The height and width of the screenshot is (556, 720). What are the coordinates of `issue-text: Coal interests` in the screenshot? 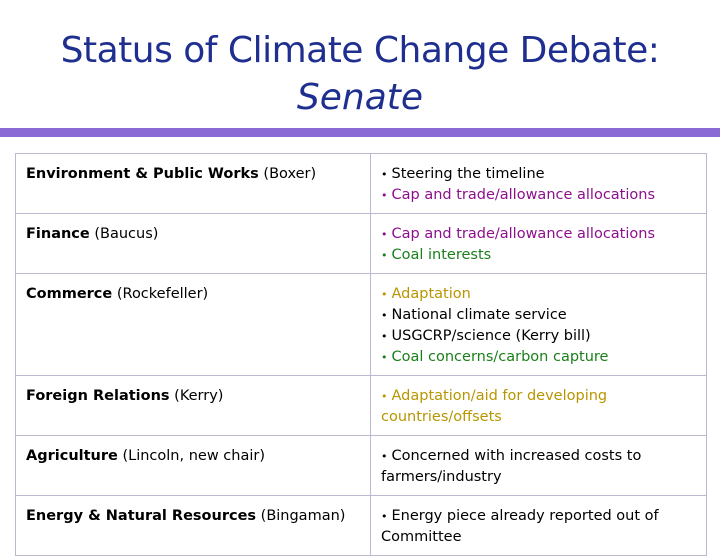 It's located at (441, 255).